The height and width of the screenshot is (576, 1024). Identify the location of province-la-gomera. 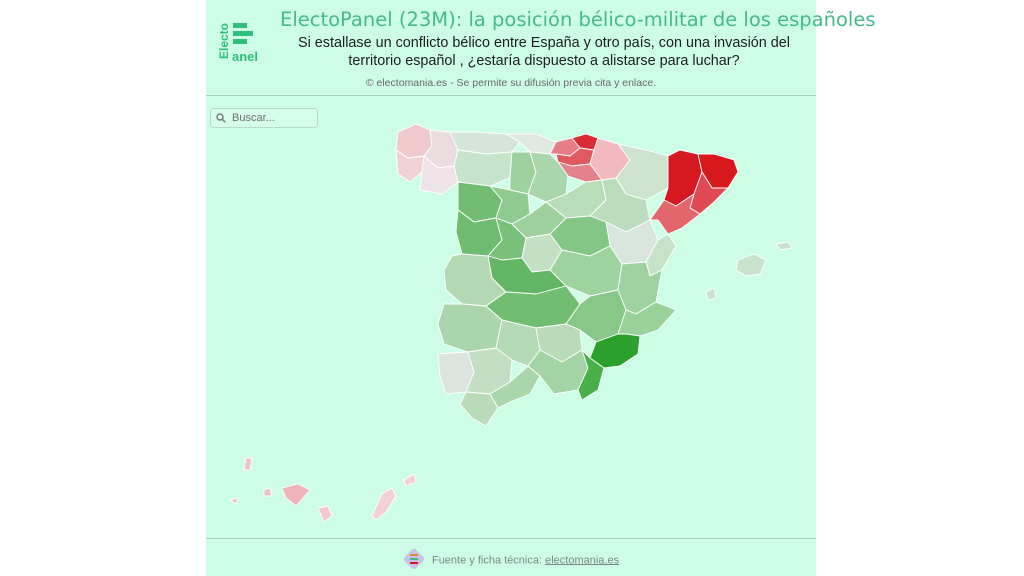
(268, 492).